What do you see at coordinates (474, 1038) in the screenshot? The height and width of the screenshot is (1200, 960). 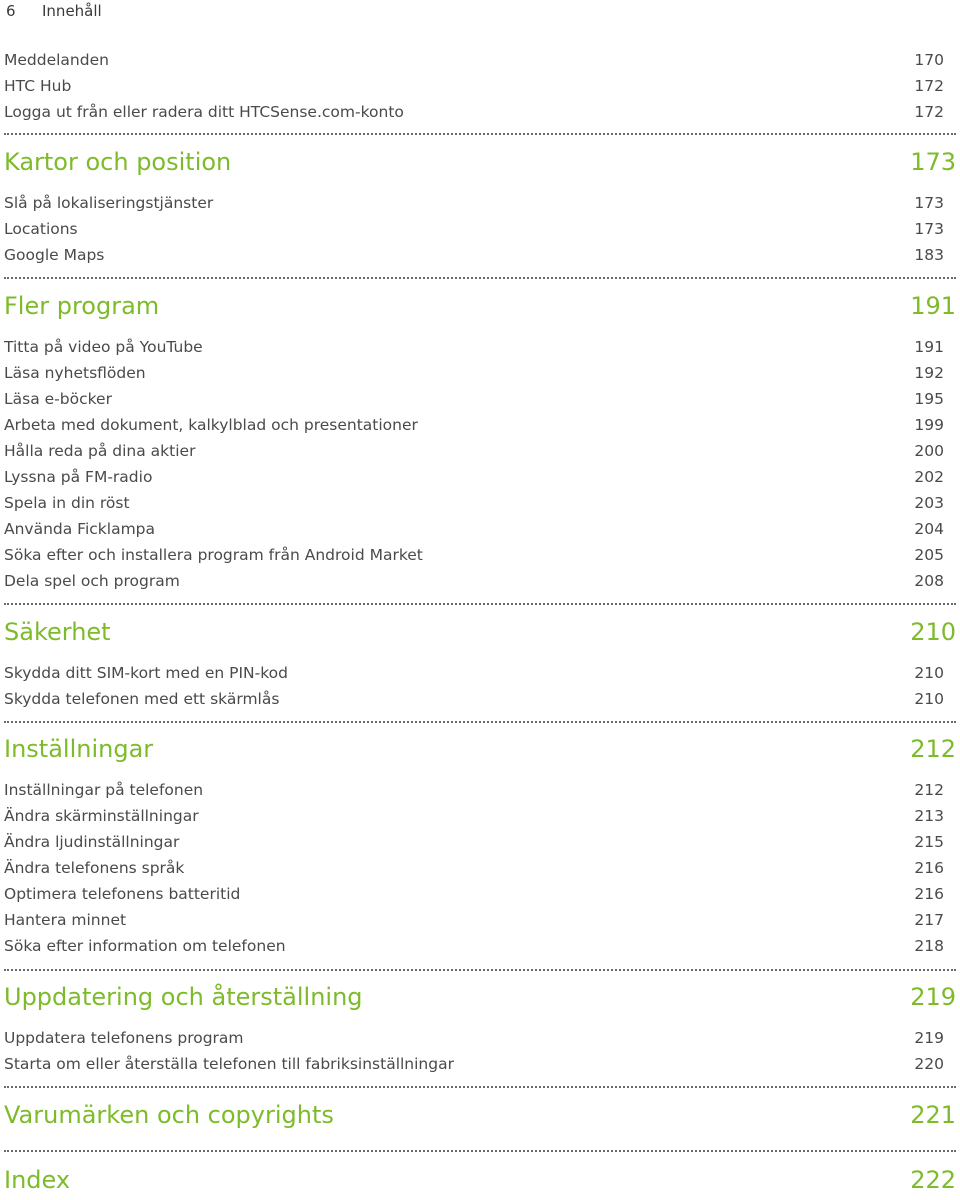 I see `toc-entry: Uppdatera telefonens program 219` at bounding box center [474, 1038].